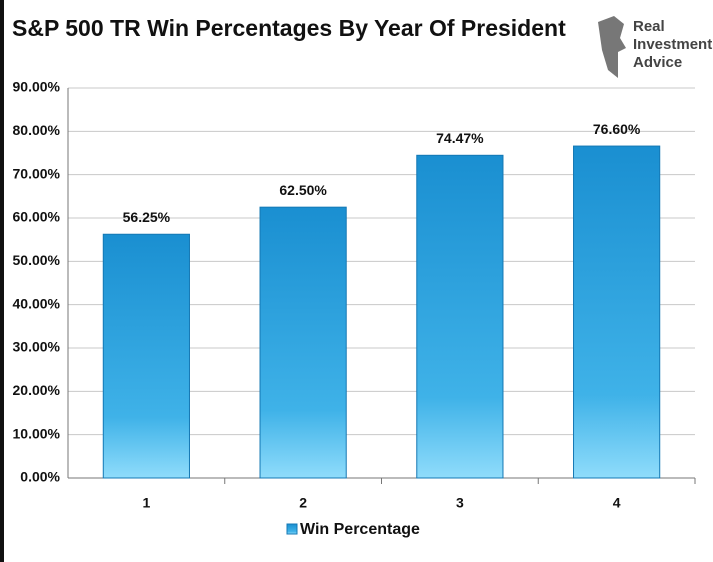  Describe the element at coordinates (146, 503) in the screenshot. I see `x-tick-label: 1` at that location.